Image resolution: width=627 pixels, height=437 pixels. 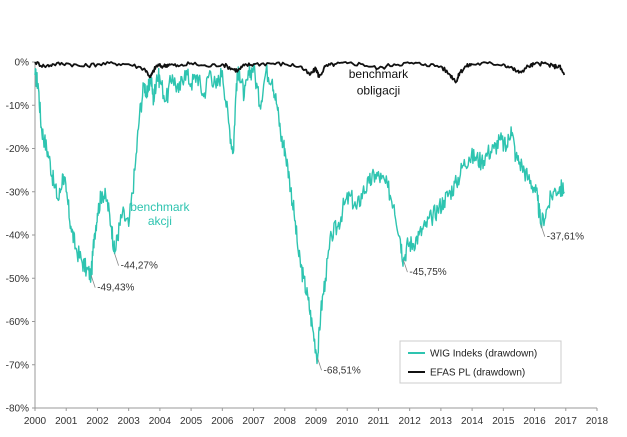 I want to click on y-tick-label: -50%, so click(x=17, y=279).